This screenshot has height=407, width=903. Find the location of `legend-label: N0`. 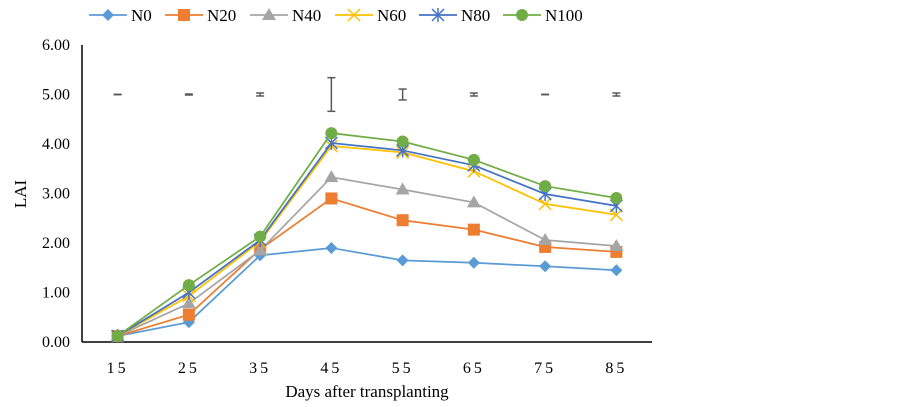

legend-label: N0 is located at coordinates (141, 15).